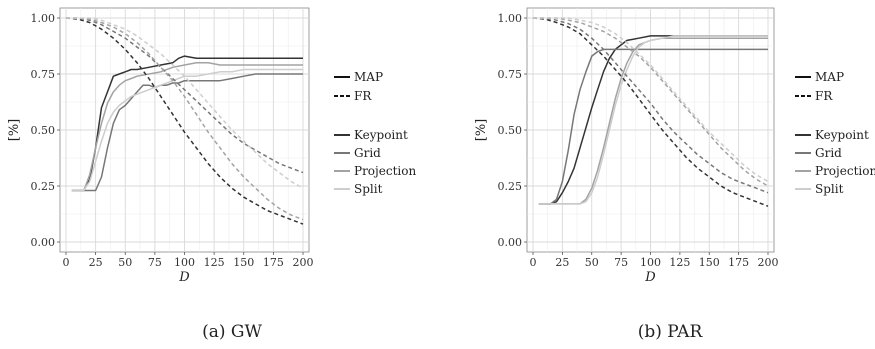 The height and width of the screenshot is (349, 875). I want to click on series-line-map-projection, so click(187, 127).